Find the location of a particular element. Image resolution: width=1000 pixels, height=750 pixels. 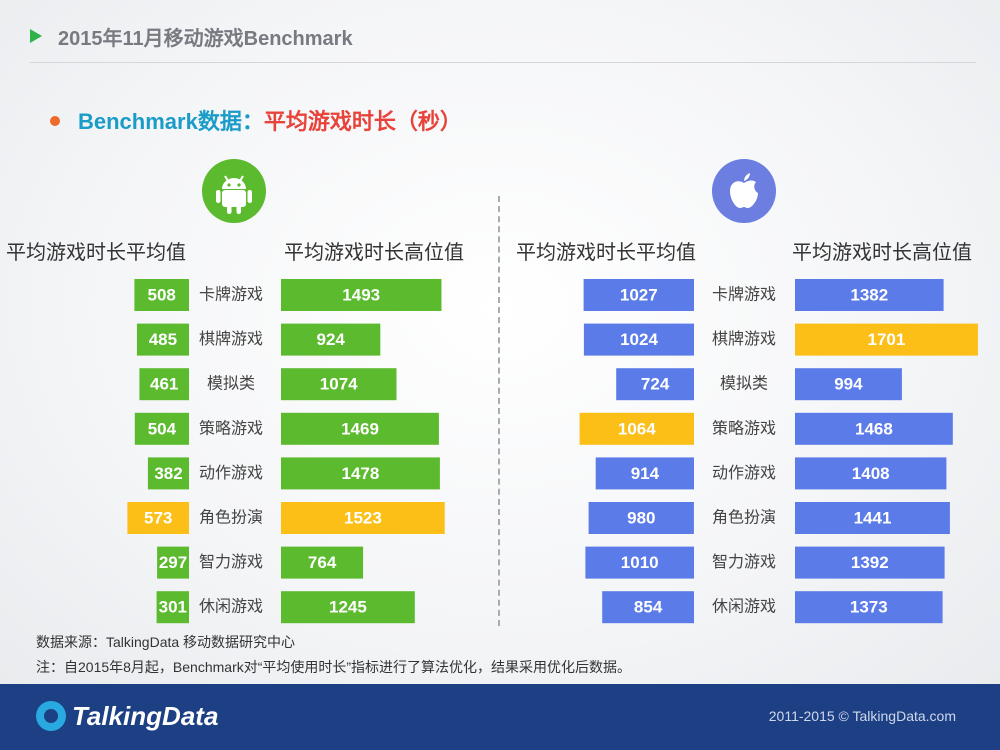

bar-value-label: 1027 is located at coordinates (639, 295).